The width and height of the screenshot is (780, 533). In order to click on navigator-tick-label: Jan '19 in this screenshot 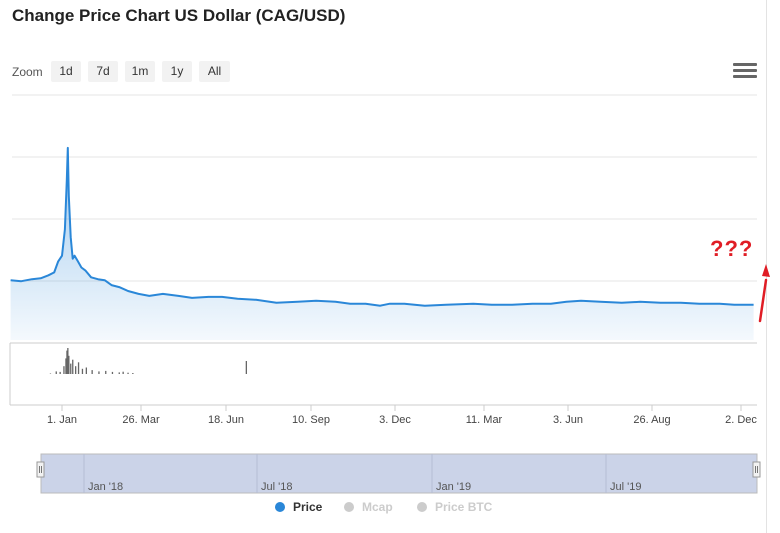, I will do `click(453, 487)`.